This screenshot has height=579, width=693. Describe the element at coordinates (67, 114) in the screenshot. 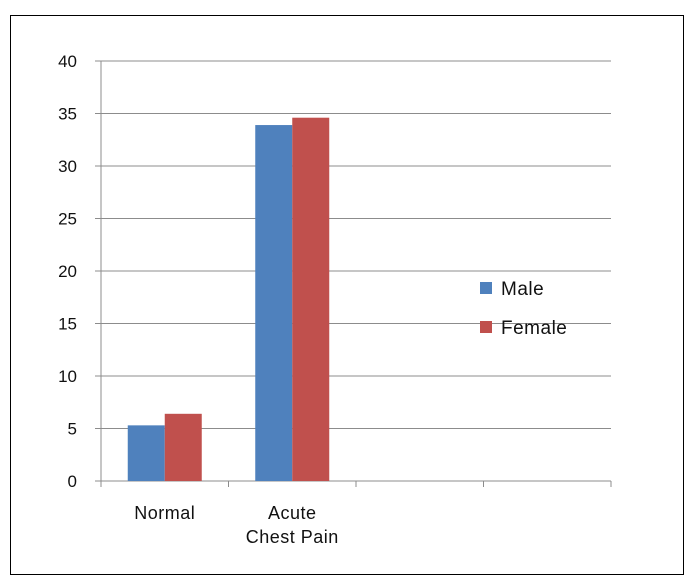

I see `y-tick-label: 35` at that location.